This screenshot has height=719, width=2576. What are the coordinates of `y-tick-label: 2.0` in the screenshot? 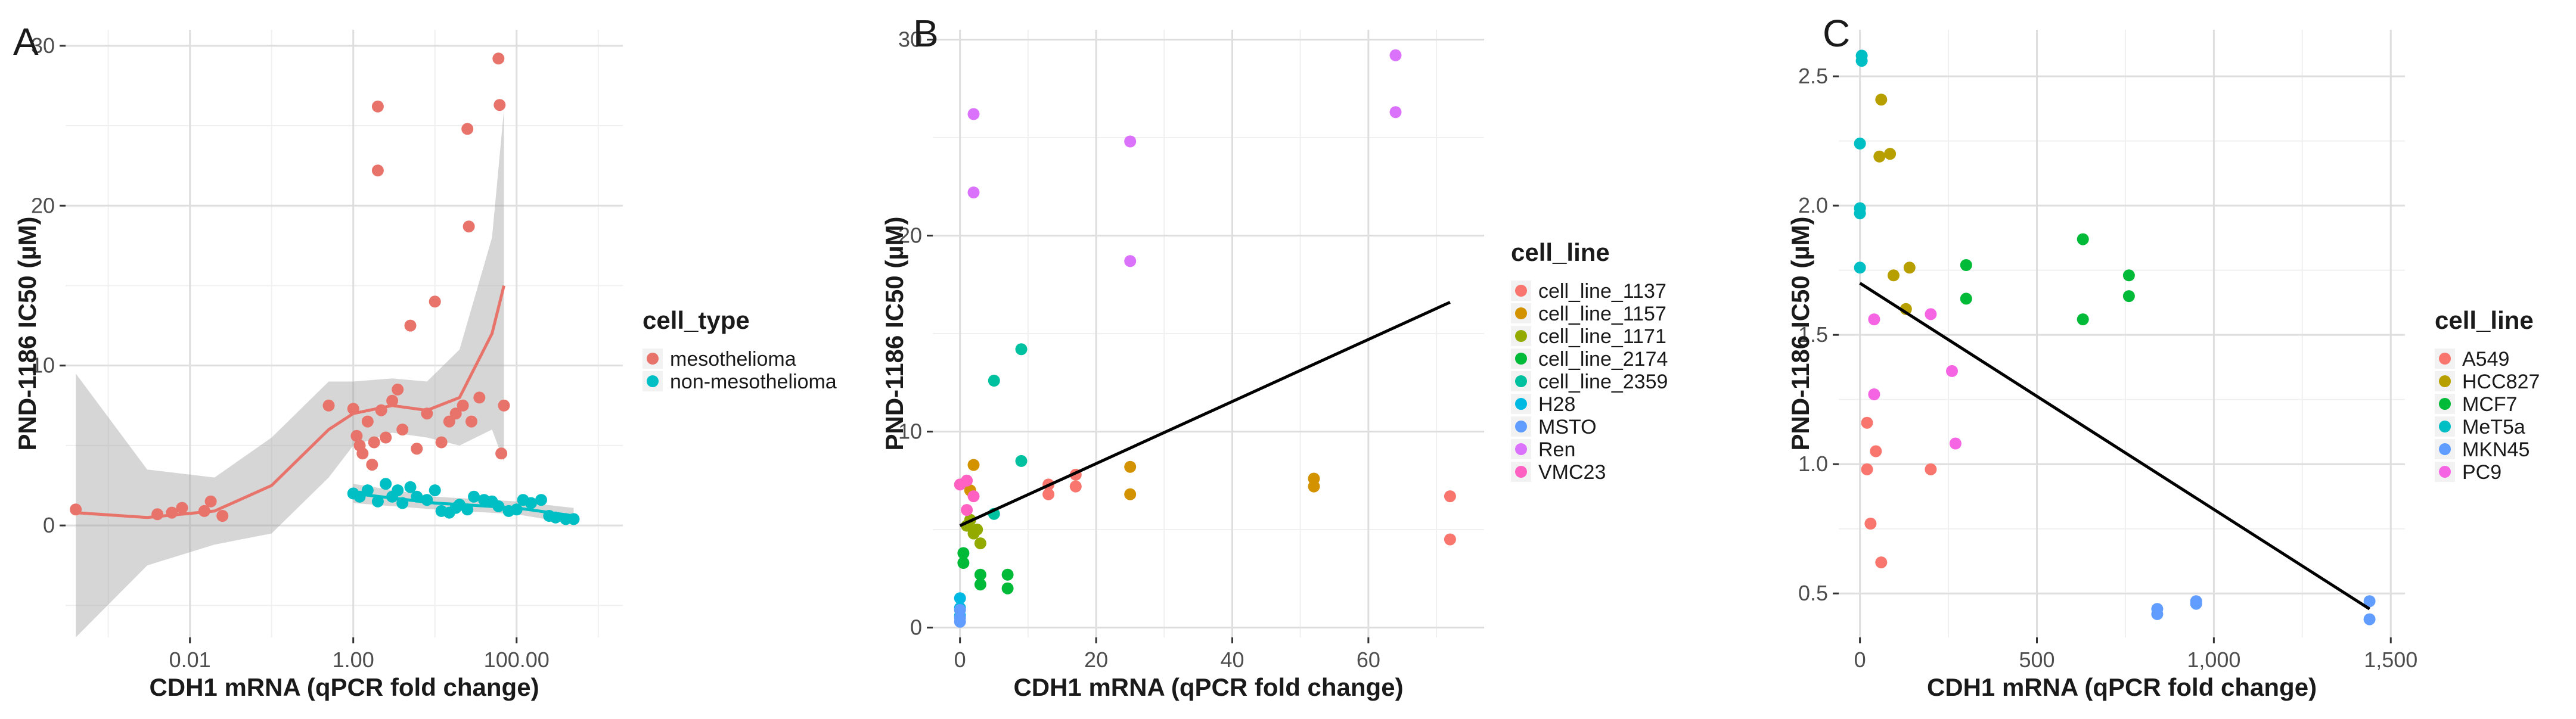 It's located at (1813, 205).